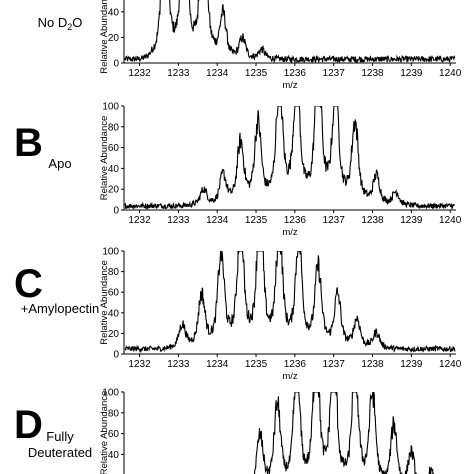 The height and width of the screenshot is (474, 474). I want to click on condition-label: Apo, so click(59, 163).